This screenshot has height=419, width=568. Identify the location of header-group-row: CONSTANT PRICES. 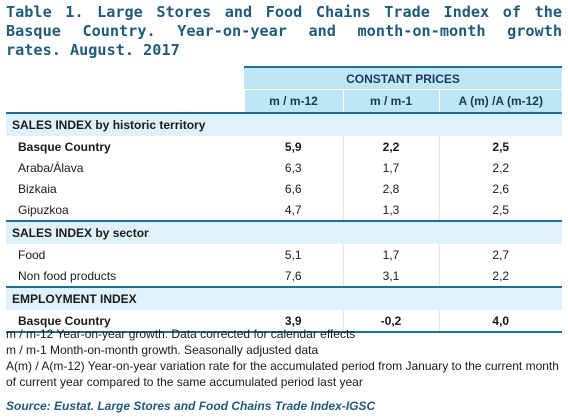
(284, 78).